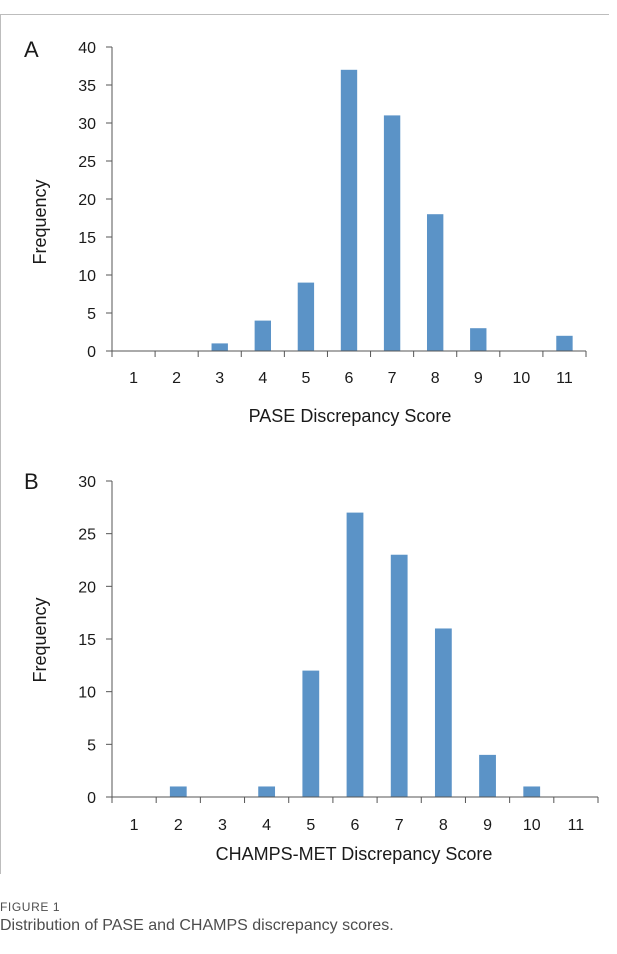 This screenshot has height=954, width=617. Describe the element at coordinates (40, 221) in the screenshot. I see `y-axis-title-a: Frequency` at that location.